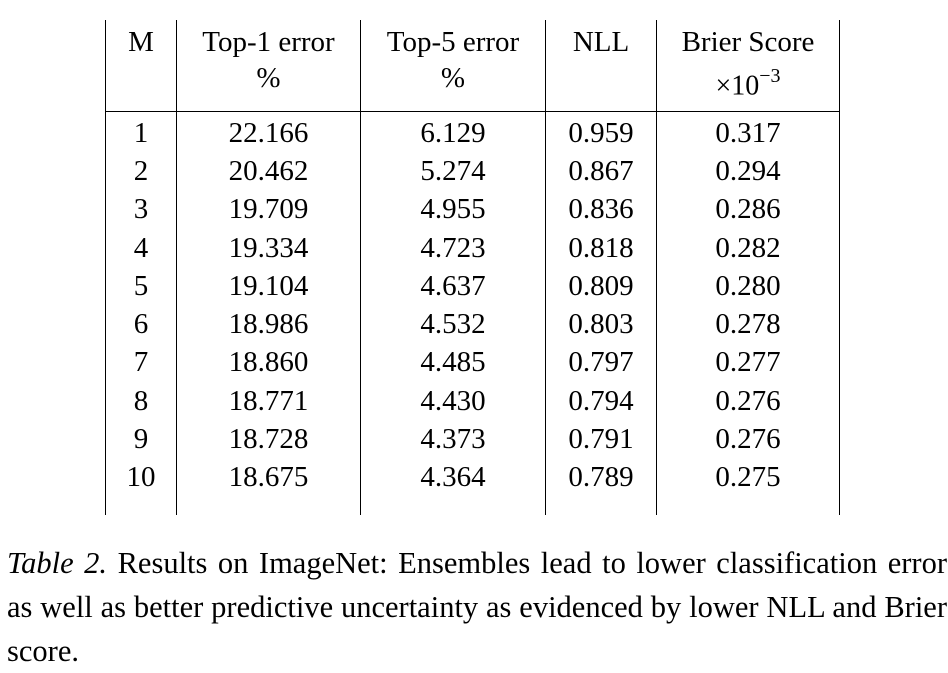 The width and height of the screenshot is (948, 673). Describe the element at coordinates (141, 247) in the screenshot. I see `cell-m: 4` at that location.